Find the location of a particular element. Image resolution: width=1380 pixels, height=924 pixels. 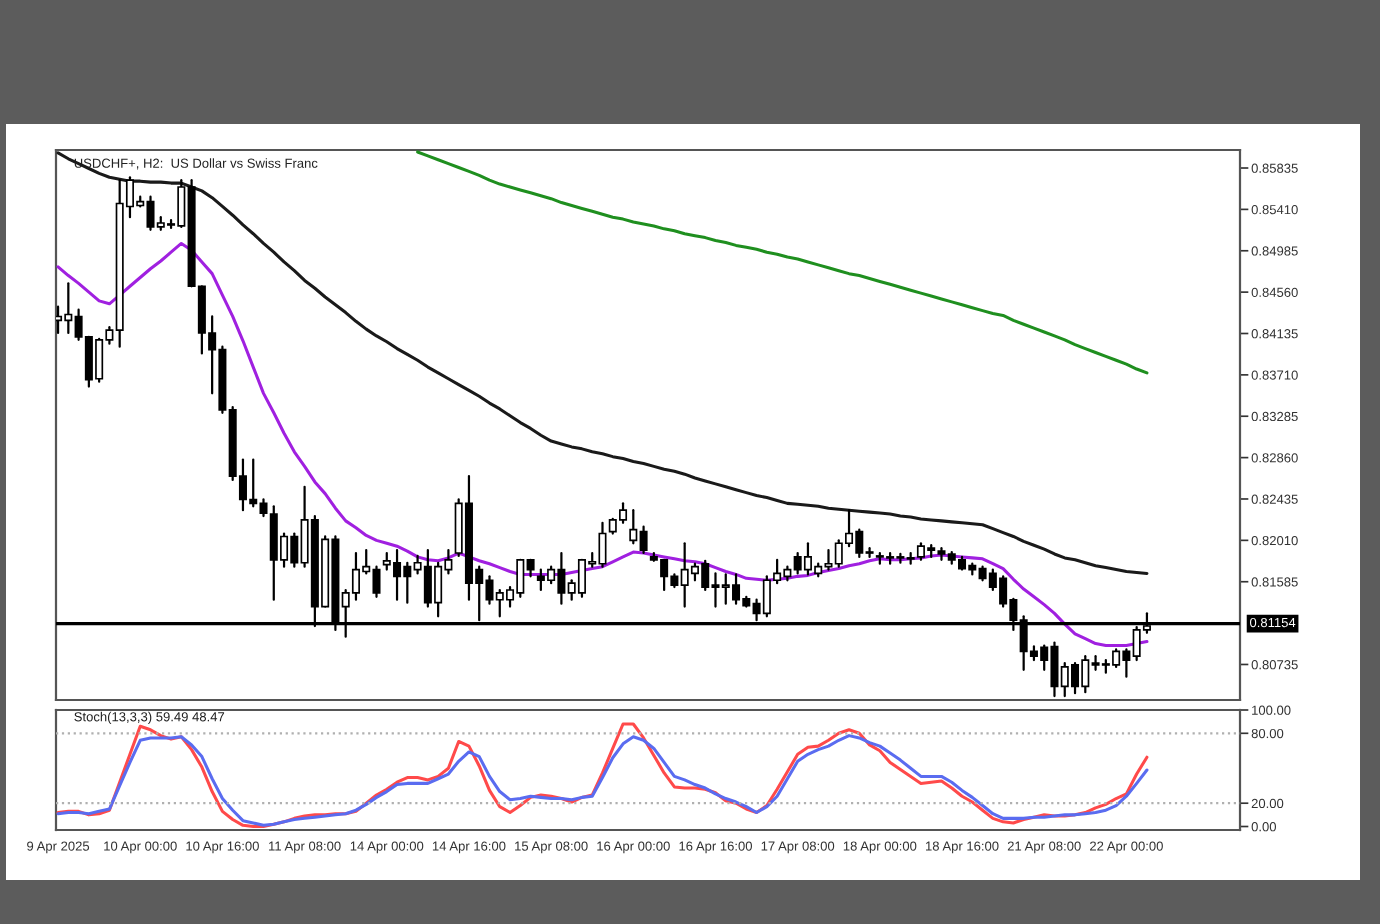

line-series is located at coordinates (782, 262).